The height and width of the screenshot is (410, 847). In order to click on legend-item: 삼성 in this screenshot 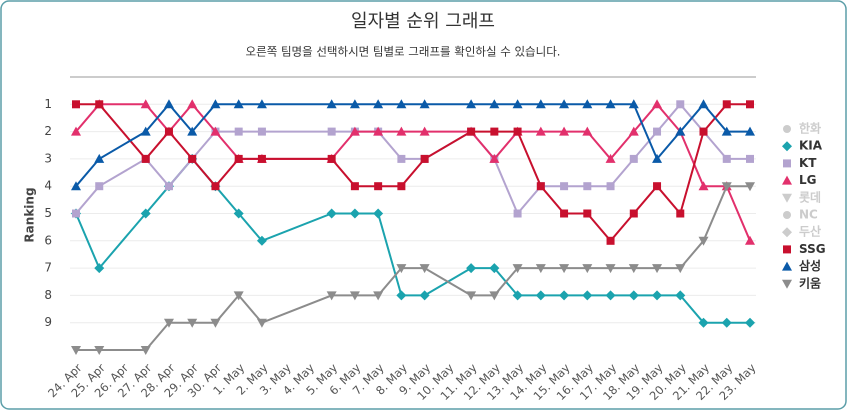, I will do `click(801, 265)`.